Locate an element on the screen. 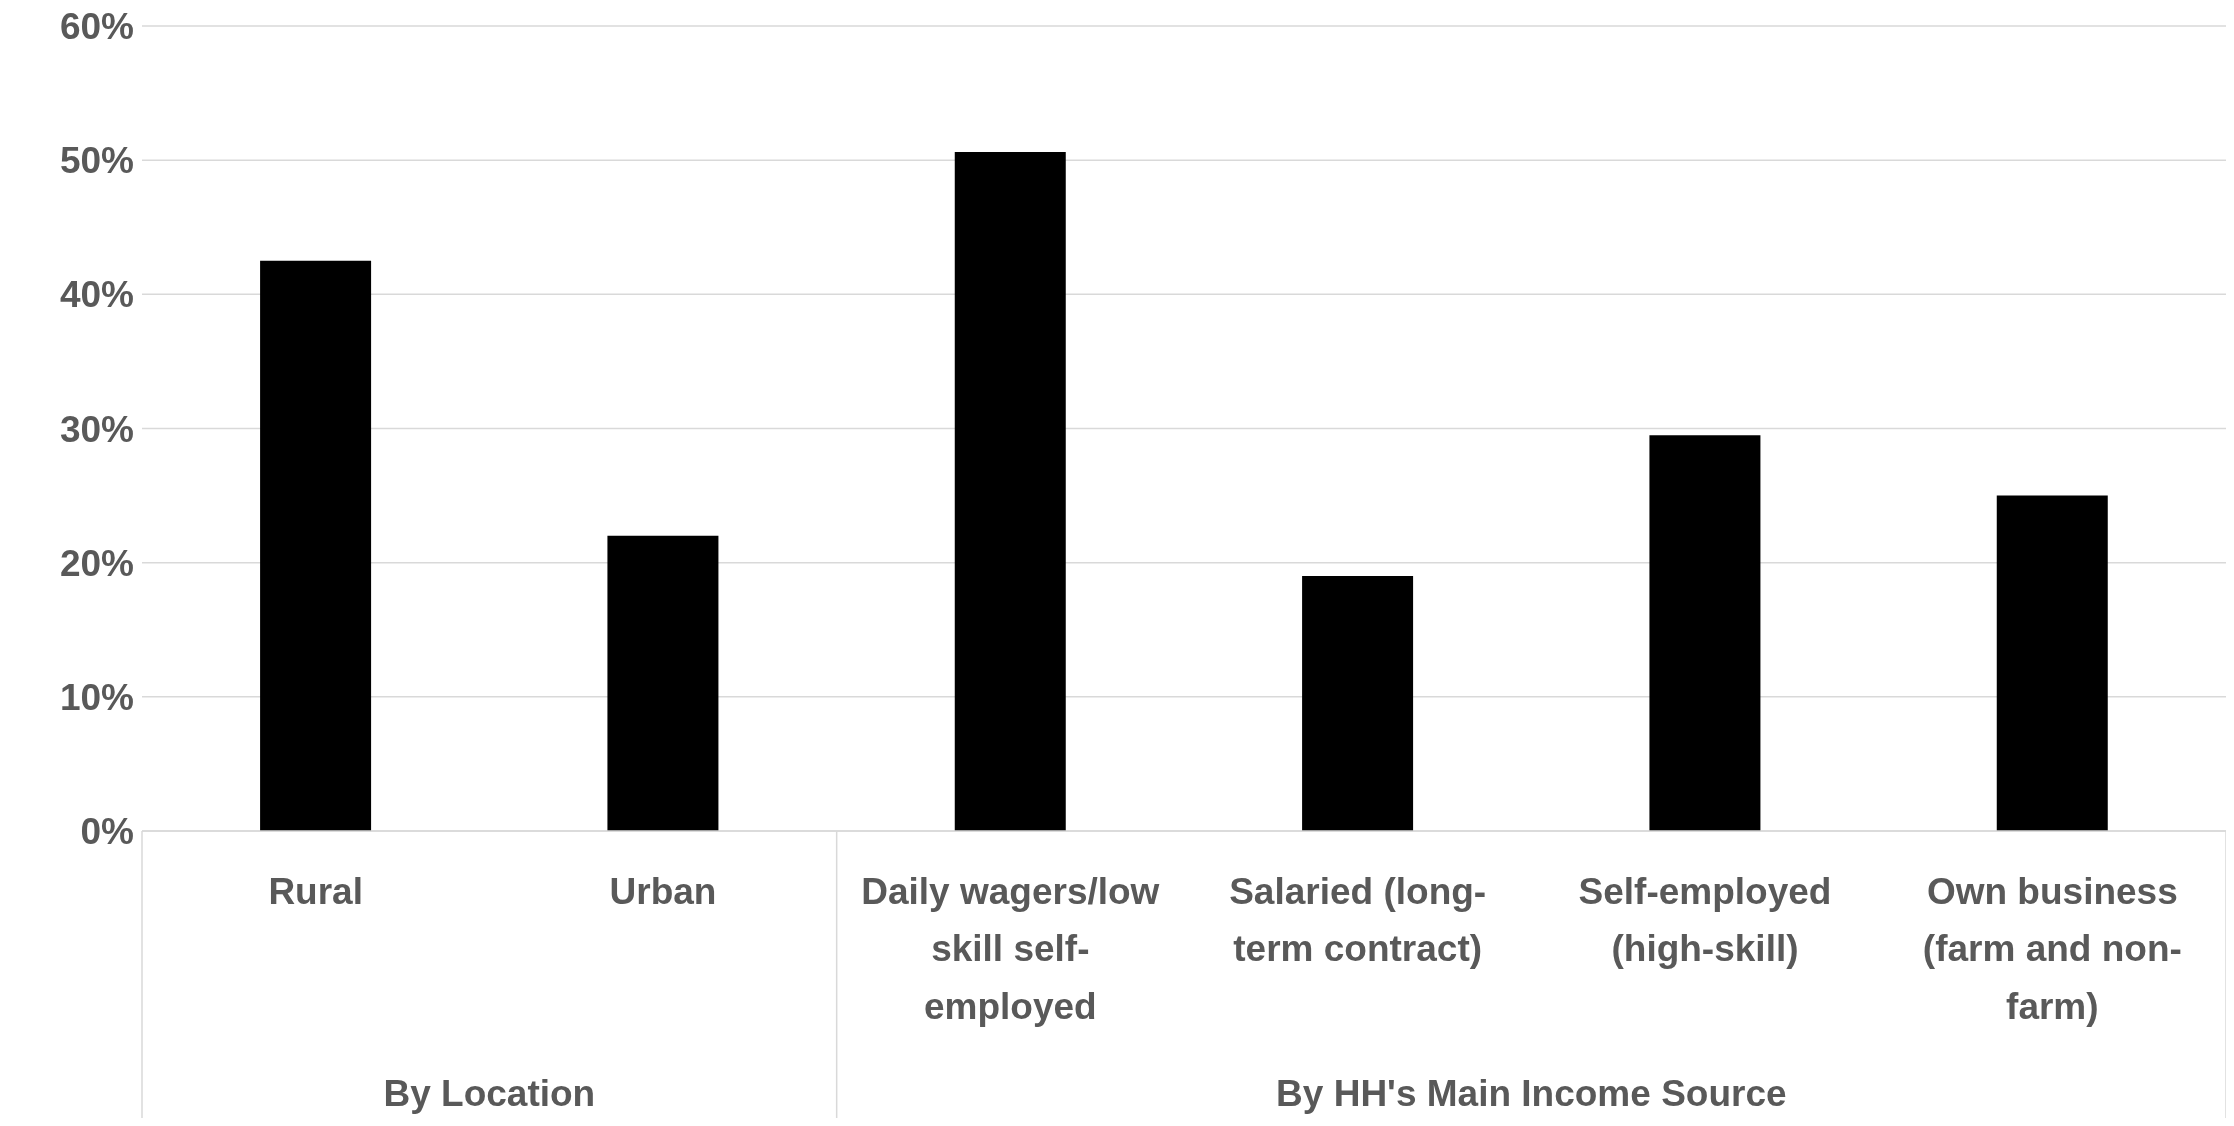 This screenshot has height=1126, width=2234. text: By HH's Main Income Source is located at coordinates (1531, 1093).